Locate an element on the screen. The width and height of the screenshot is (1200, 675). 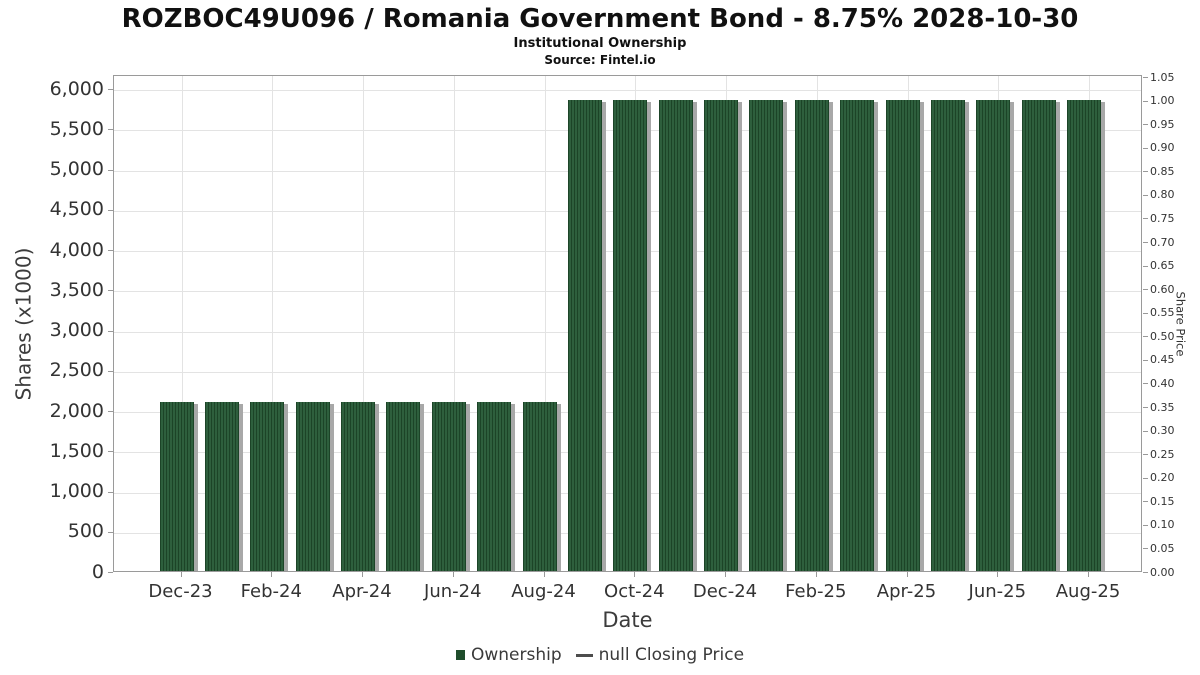
legend-item-null-closing-price: null Closing Price is located at coordinates (660, 655).